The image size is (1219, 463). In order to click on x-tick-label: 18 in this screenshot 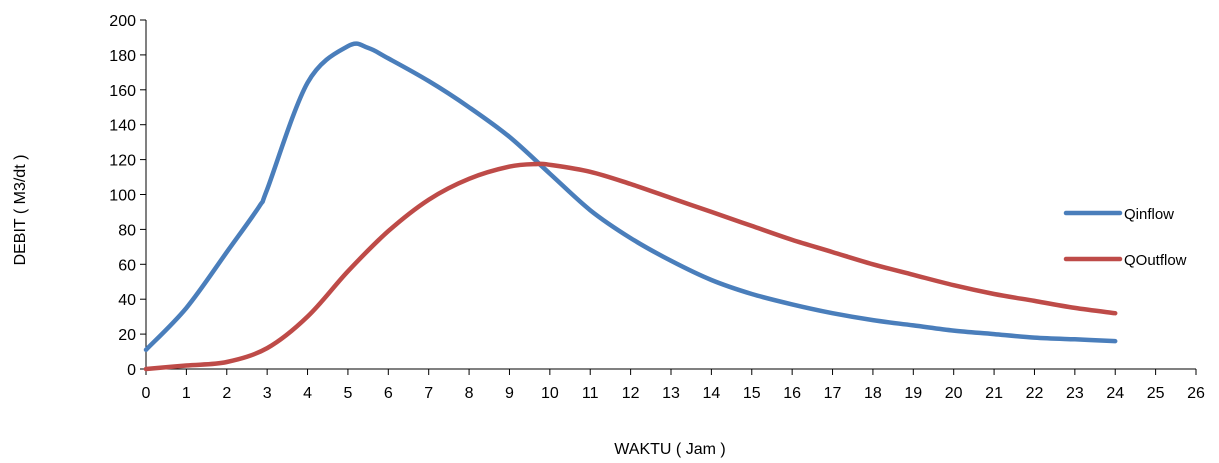, I will do `click(873, 393)`.